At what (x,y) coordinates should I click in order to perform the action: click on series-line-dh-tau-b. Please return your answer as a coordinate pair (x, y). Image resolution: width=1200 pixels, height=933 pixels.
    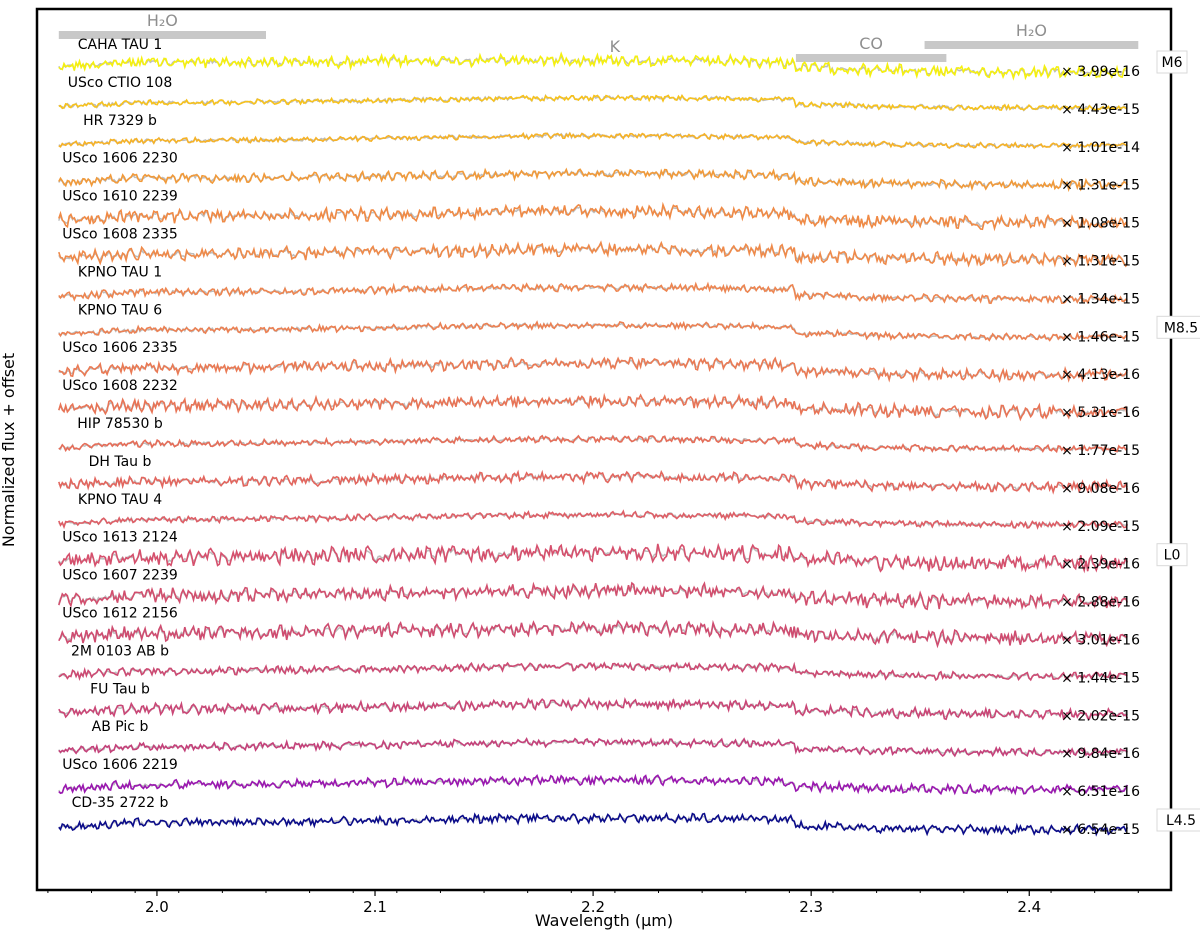
    Looking at the image, I should click on (593, 482).